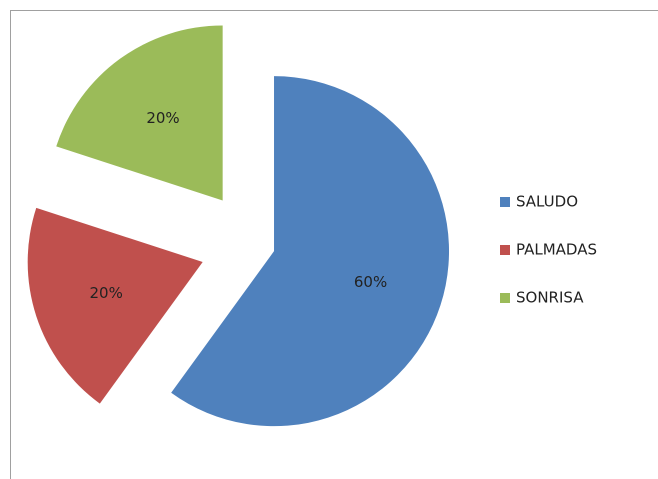  Describe the element at coordinates (547, 202) in the screenshot. I see `legend-label: SALUDO` at that location.